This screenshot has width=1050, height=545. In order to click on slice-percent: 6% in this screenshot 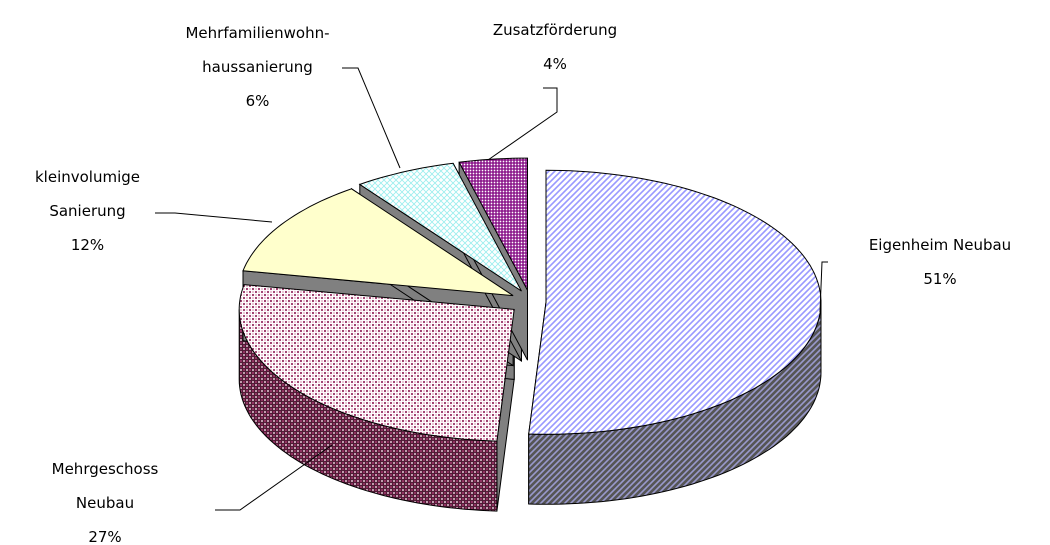, I will do `click(257, 101)`.